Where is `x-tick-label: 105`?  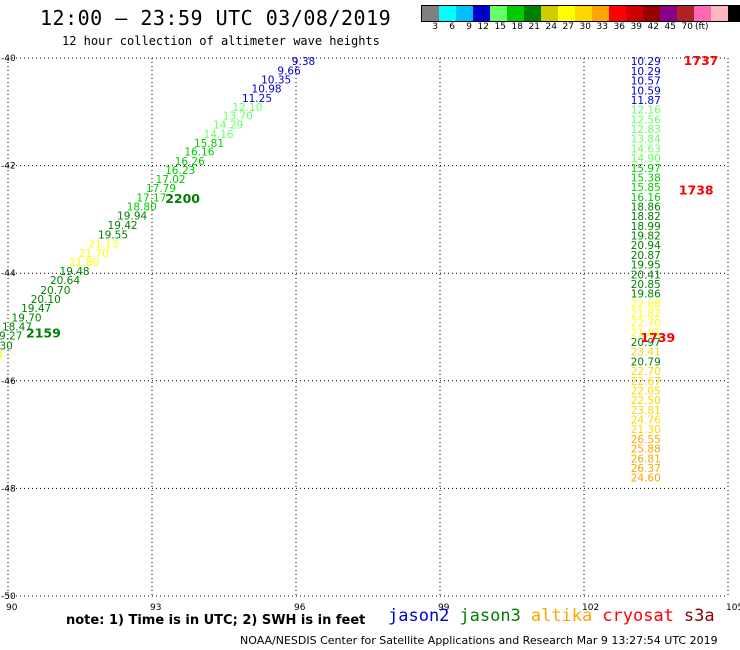
x-tick-label: 105 is located at coordinates (733, 608).